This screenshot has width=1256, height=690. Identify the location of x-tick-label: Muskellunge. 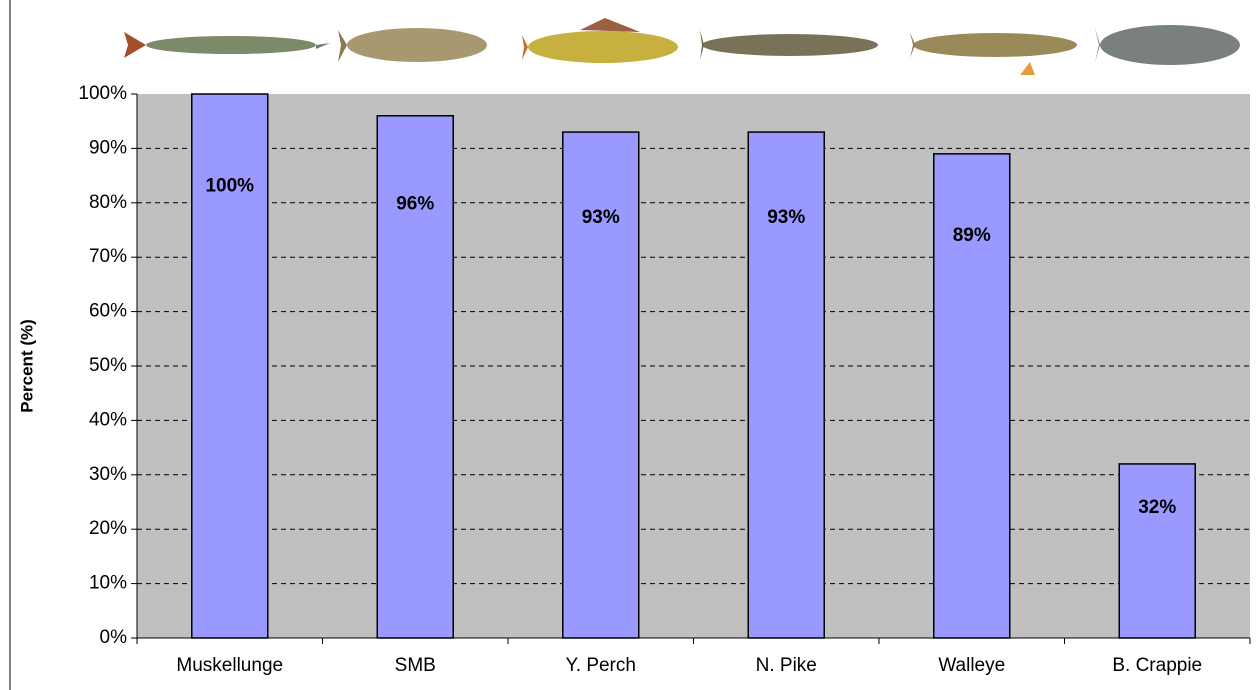
(229, 665).